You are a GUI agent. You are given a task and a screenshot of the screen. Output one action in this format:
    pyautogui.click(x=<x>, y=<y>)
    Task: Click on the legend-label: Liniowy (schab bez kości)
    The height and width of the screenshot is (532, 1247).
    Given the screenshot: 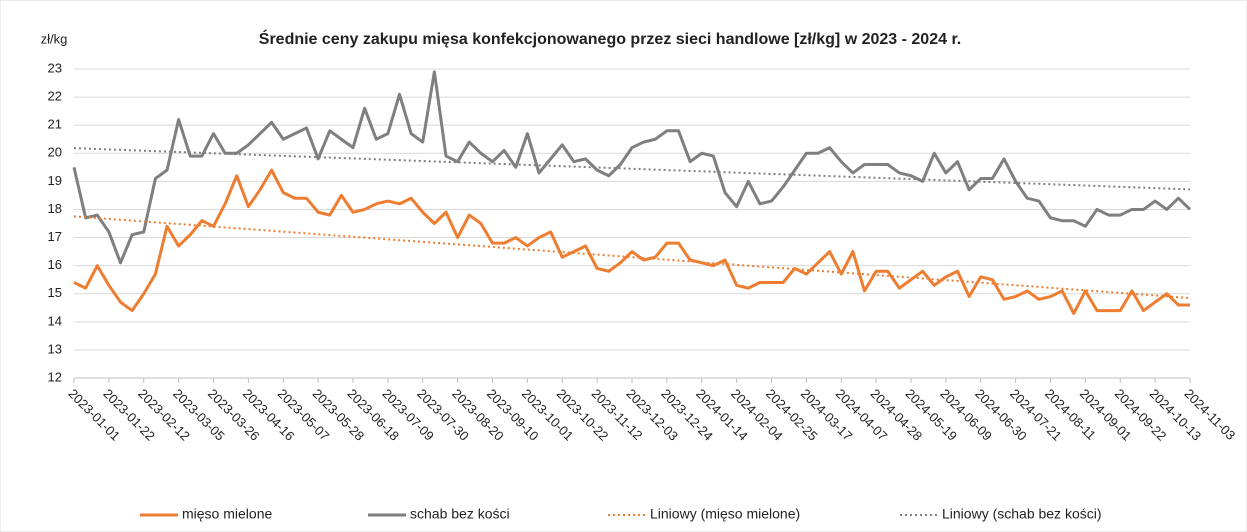 What is the action you would take?
    pyautogui.click(x=1022, y=514)
    